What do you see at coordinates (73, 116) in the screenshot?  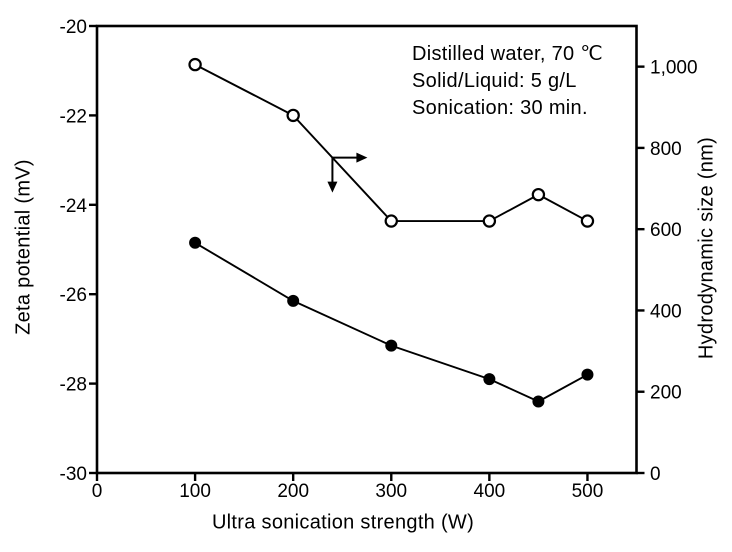 I see `y-left-tick-label: -22` at bounding box center [73, 116].